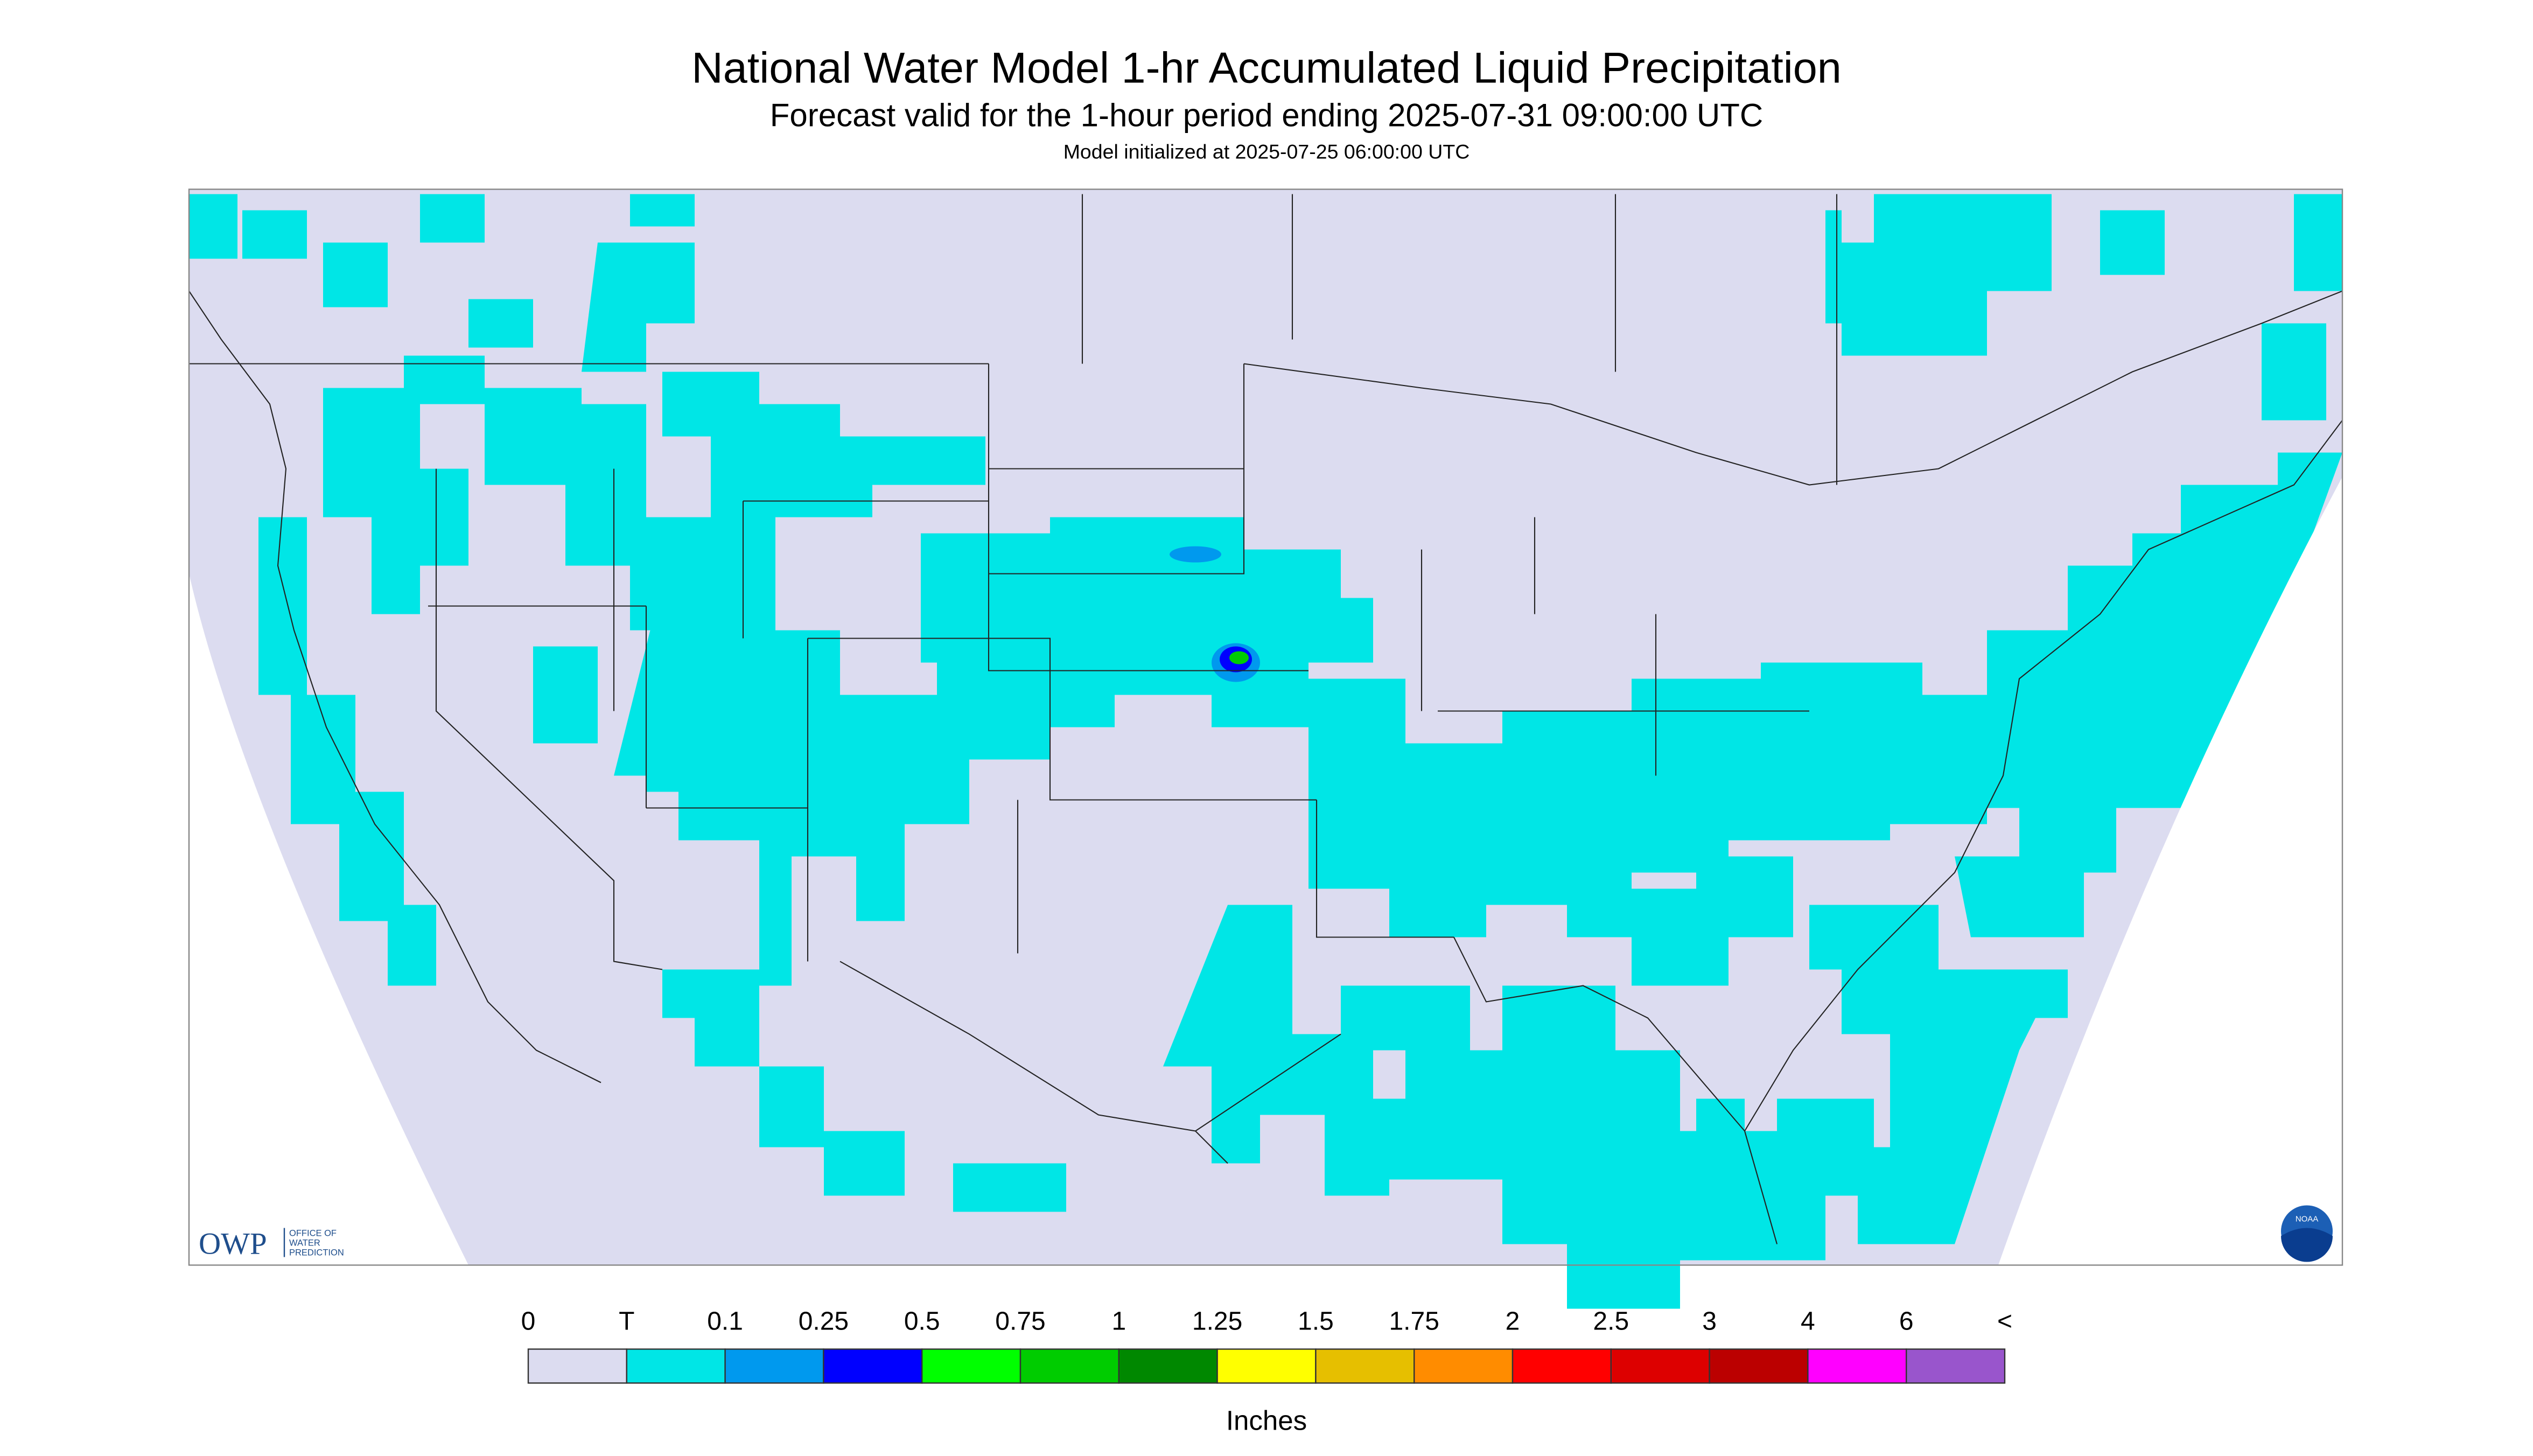  Describe the element at coordinates (316, 1253) in the screenshot. I see `owp-line: PREDICTION` at that location.